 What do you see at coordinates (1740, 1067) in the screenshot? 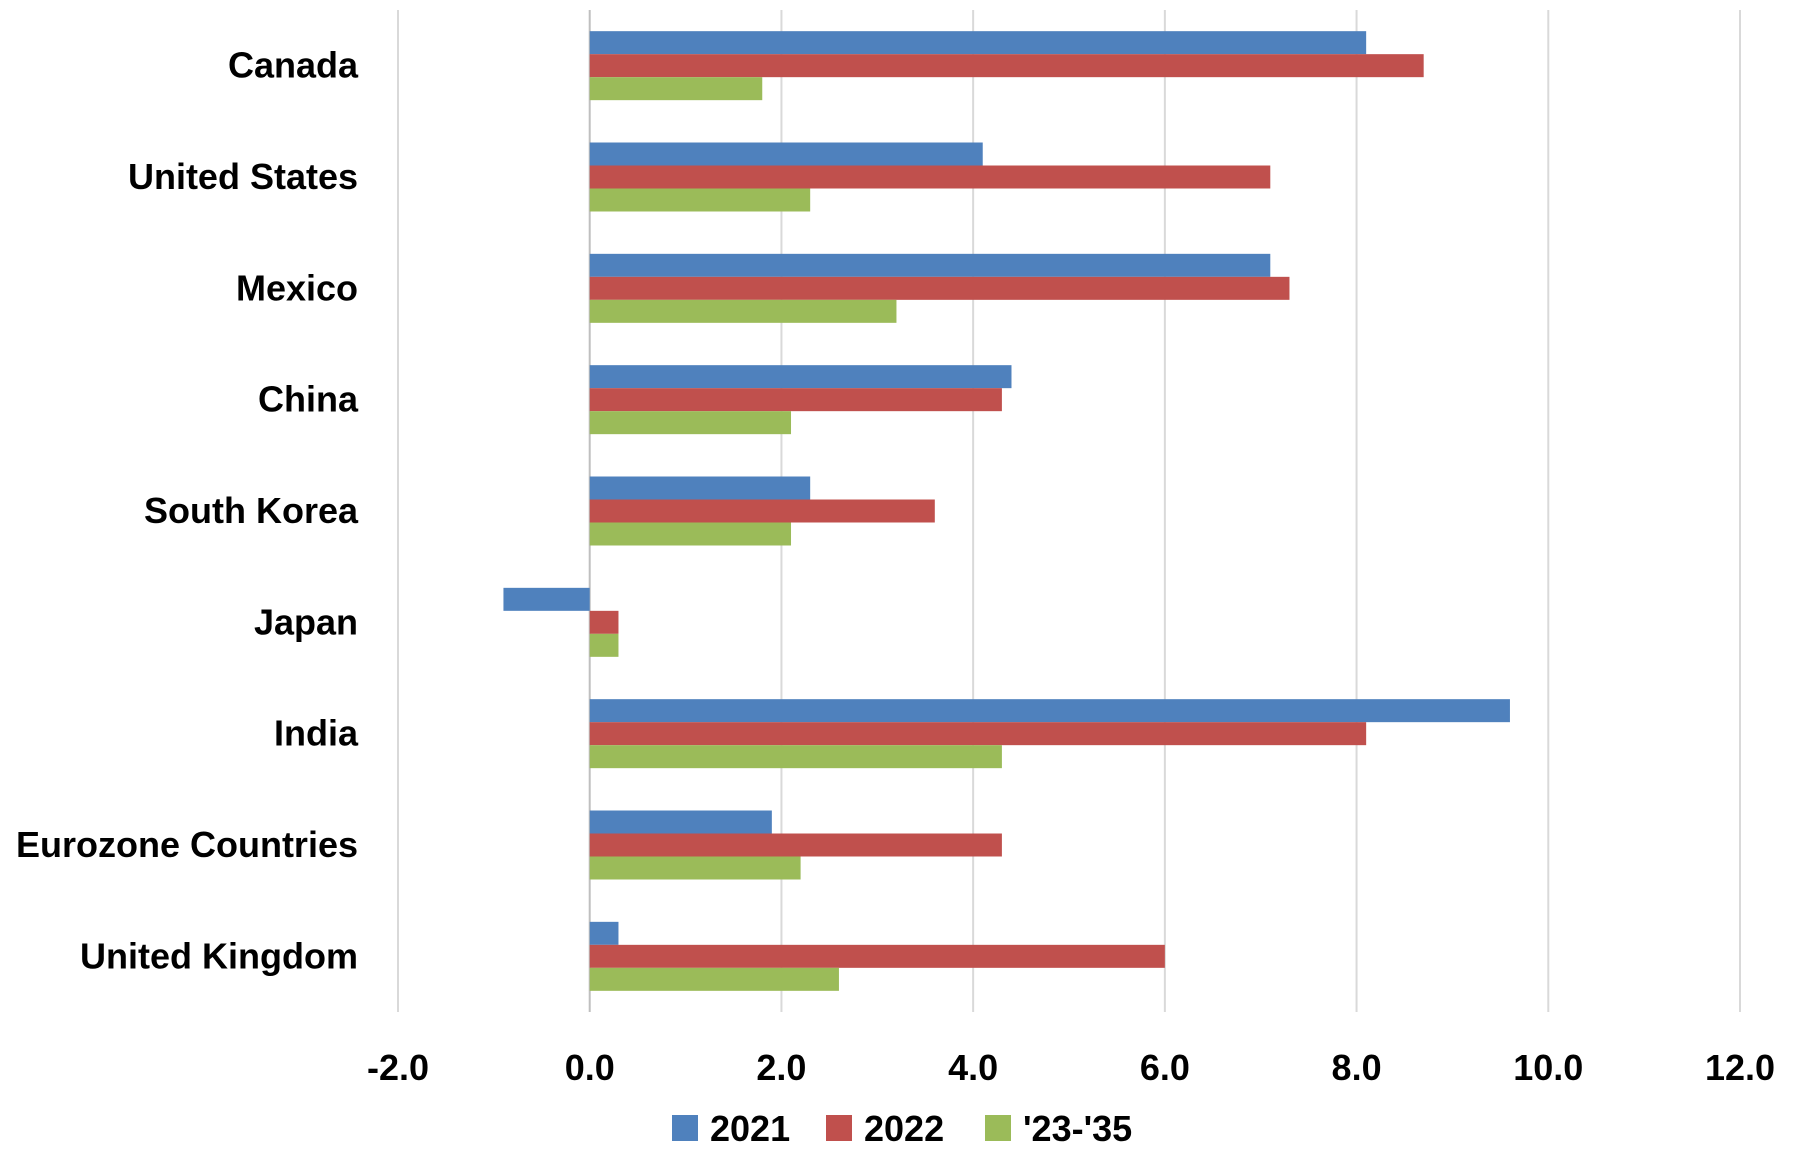
I see `x-tick-label: 12.0` at bounding box center [1740, 1067].